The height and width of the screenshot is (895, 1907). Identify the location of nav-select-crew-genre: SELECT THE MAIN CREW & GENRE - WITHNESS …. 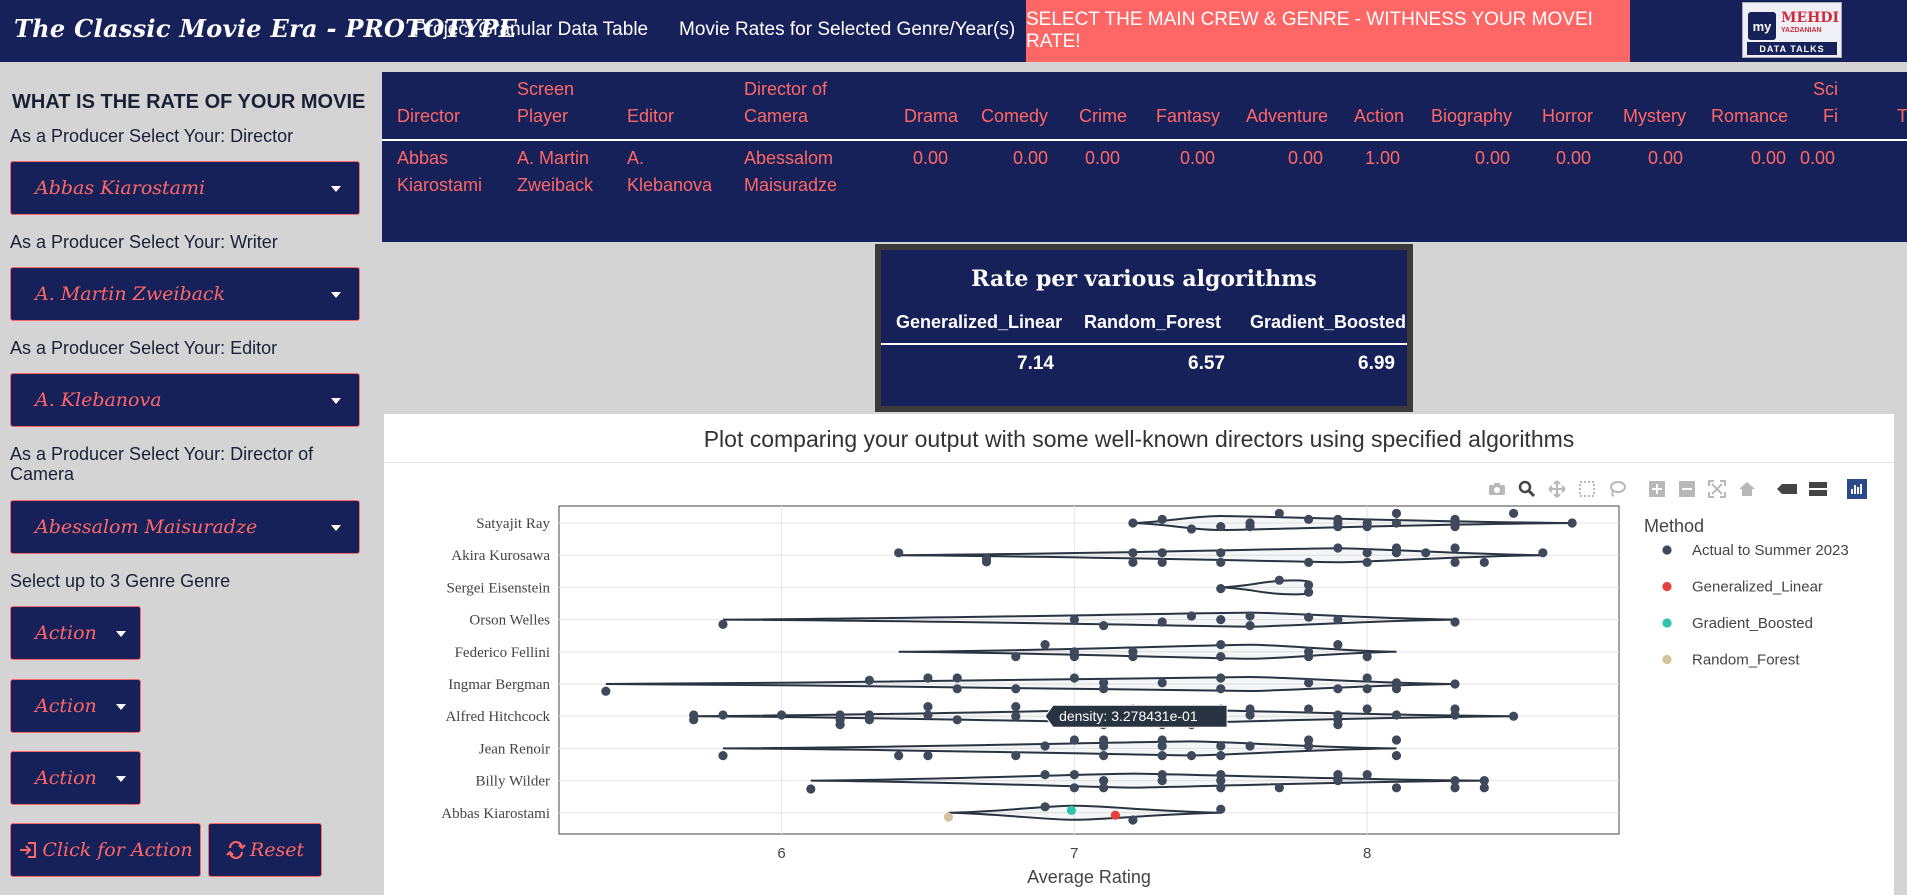
(1328, 31).